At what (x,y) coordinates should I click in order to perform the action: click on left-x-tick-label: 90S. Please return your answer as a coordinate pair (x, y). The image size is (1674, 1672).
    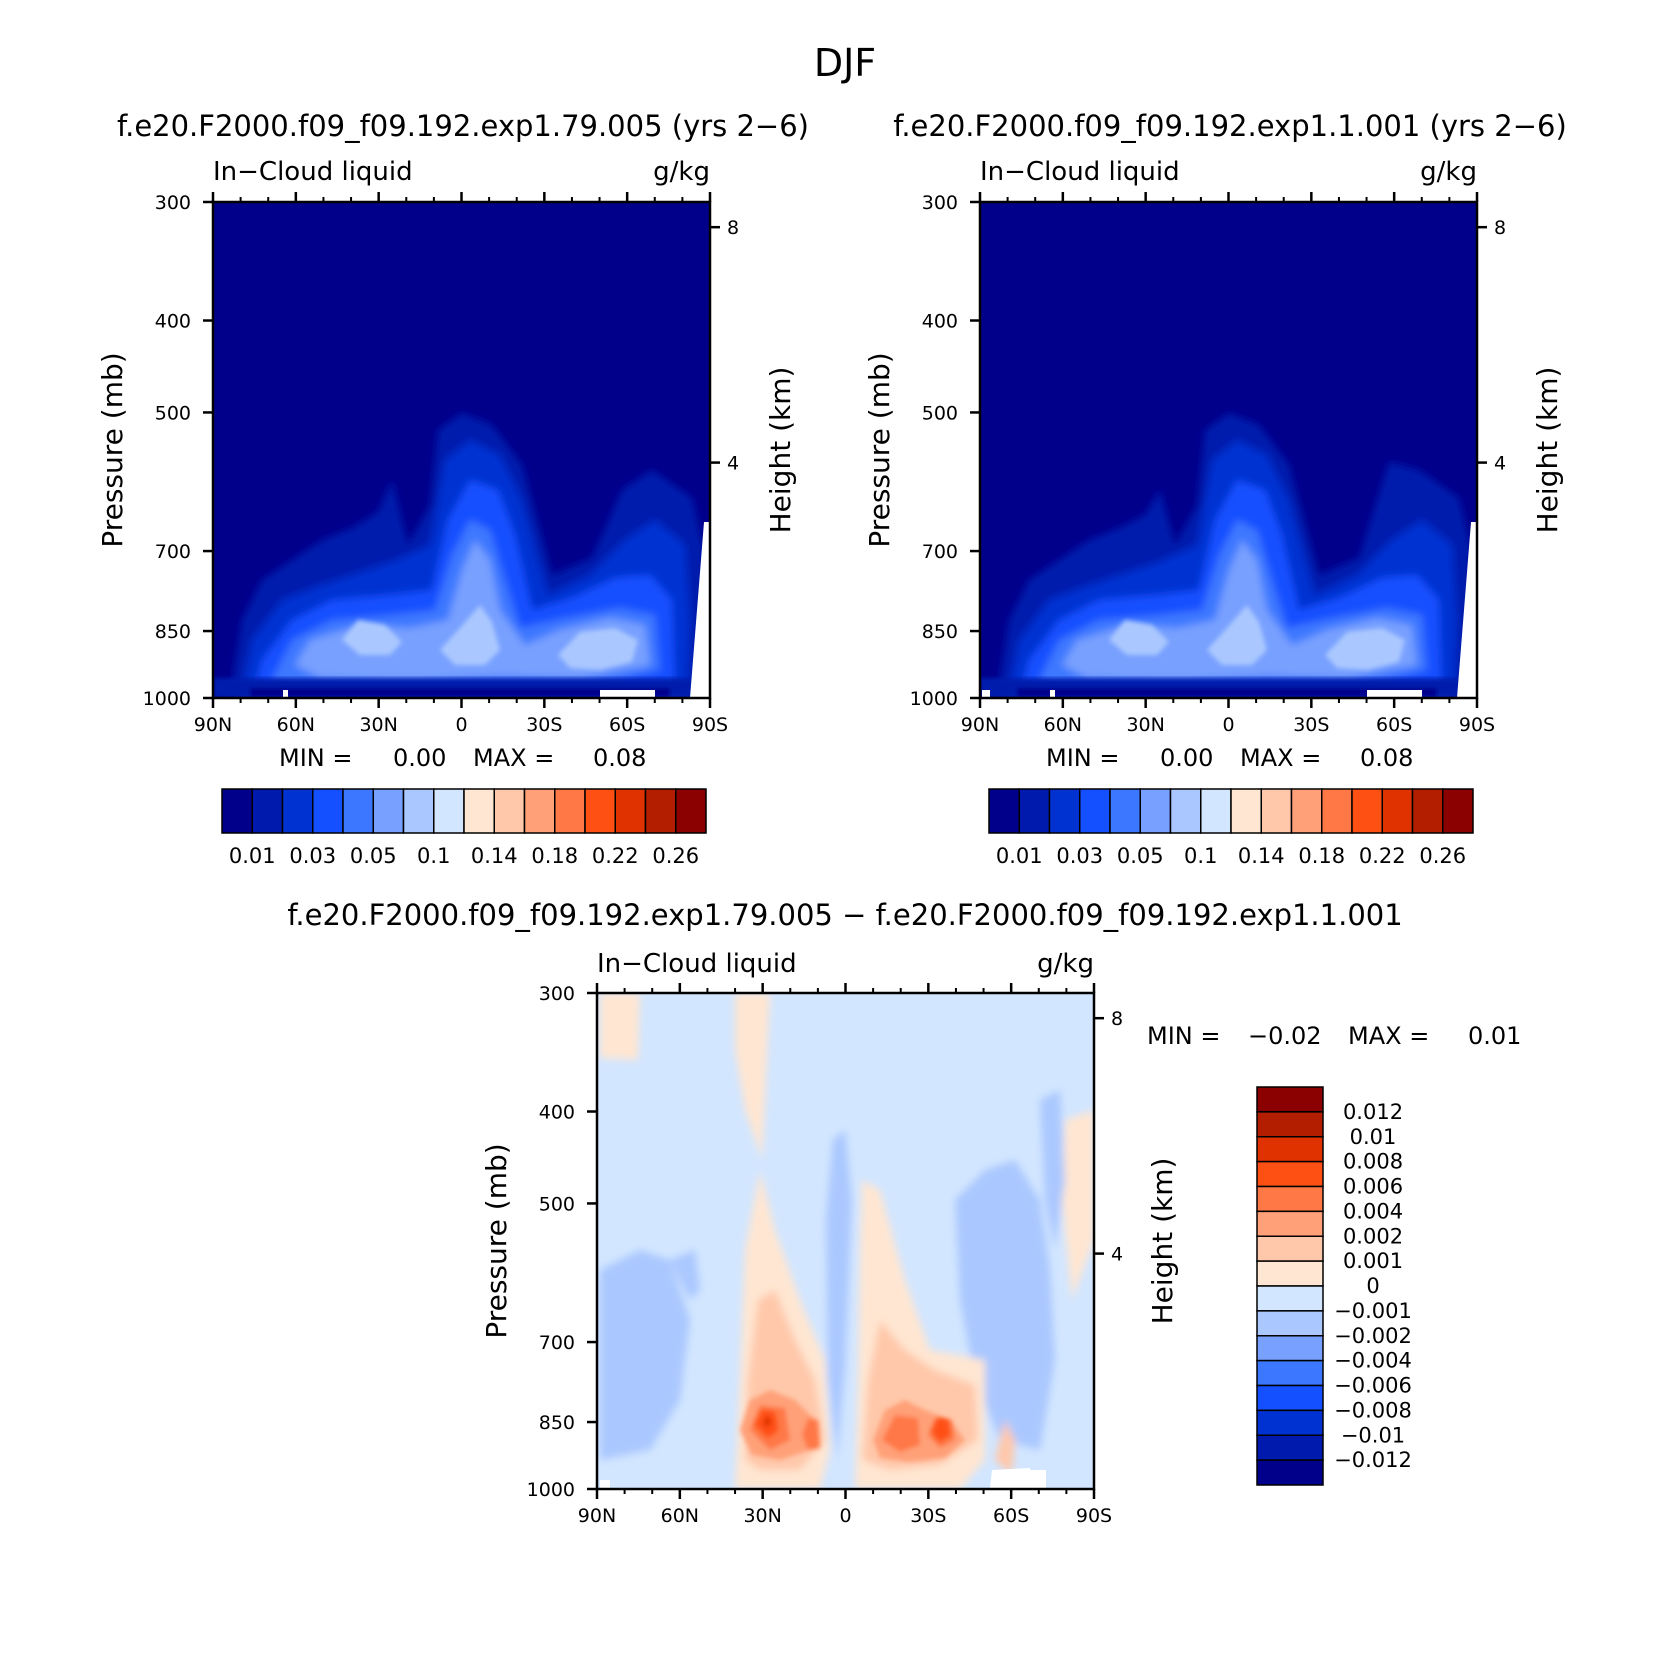
    Looking at the image, I should click on (710, 725).